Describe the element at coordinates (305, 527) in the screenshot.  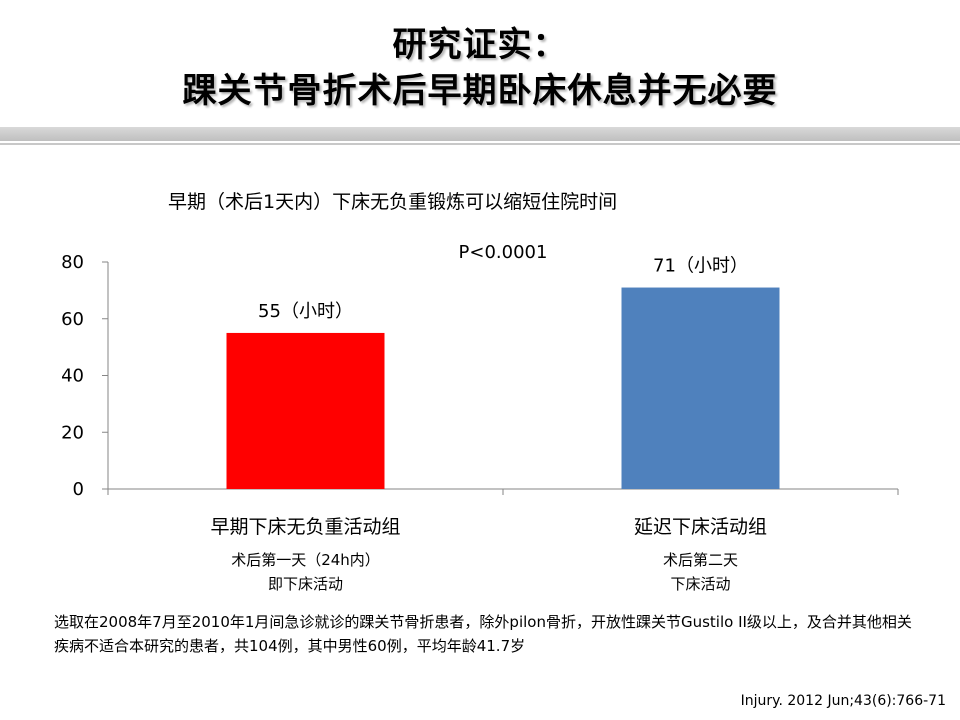
I see `x-category-label: 早期下床无负重活动组` at that location.